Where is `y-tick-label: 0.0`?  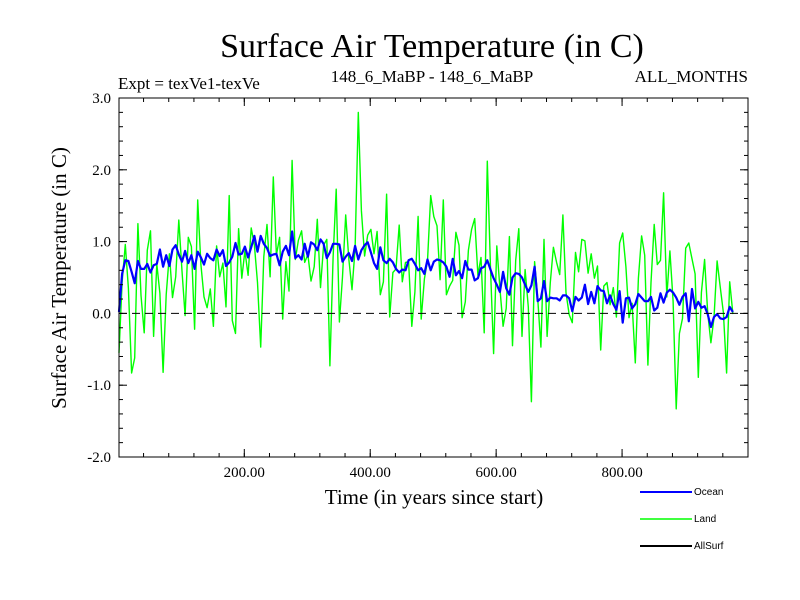 y-tick-label: 0.0 is located at coordinates (101, 314).